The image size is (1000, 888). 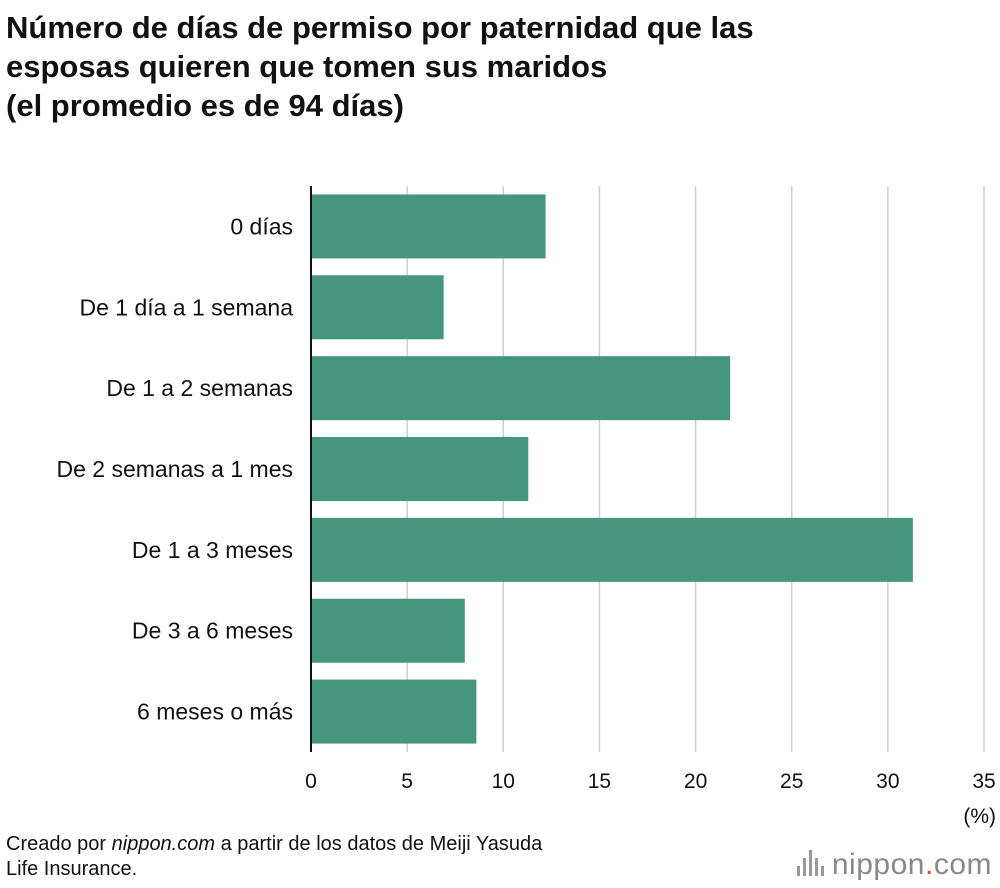 What do you see at coordinates (199, 388) in the screenshot?
I see `category-label-3: De 1 a 2 semanas` at bounding box center [199, 388].